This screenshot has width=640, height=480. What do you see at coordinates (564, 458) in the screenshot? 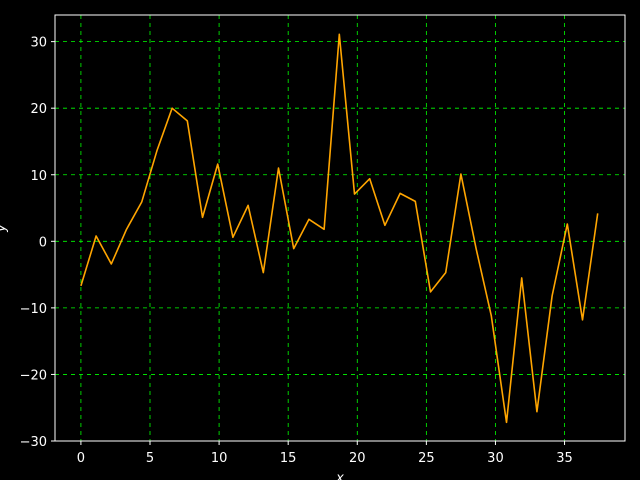
I see `x-tick-label: 35` at bounding box center [564, 458].